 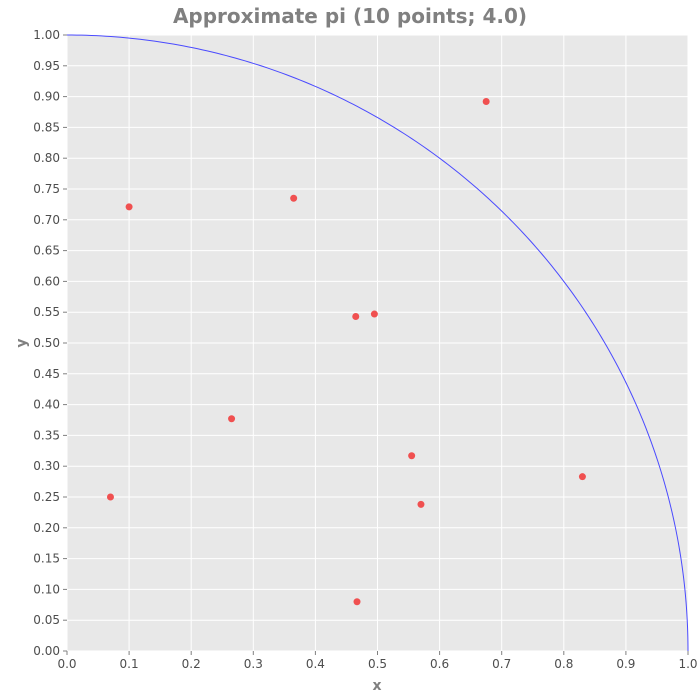 What do you see at coordinates (46, 651) in the screenshot?
I see `y-tick-label: 0.00` at bounding box center [46, 651].